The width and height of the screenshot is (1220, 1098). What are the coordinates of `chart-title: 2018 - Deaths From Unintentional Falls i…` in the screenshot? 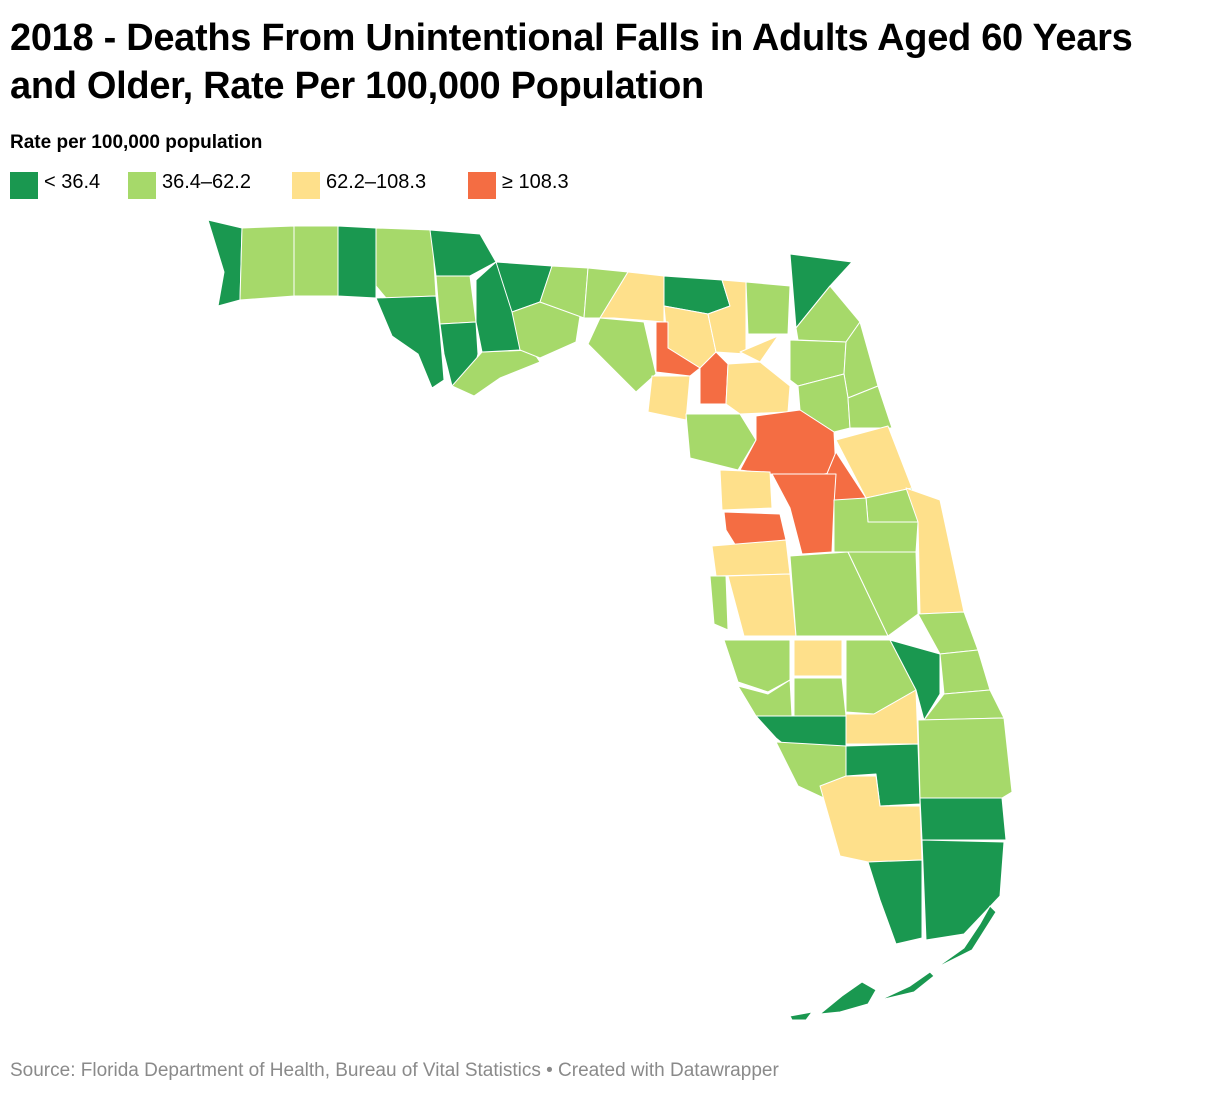 It's located at (571, 62).